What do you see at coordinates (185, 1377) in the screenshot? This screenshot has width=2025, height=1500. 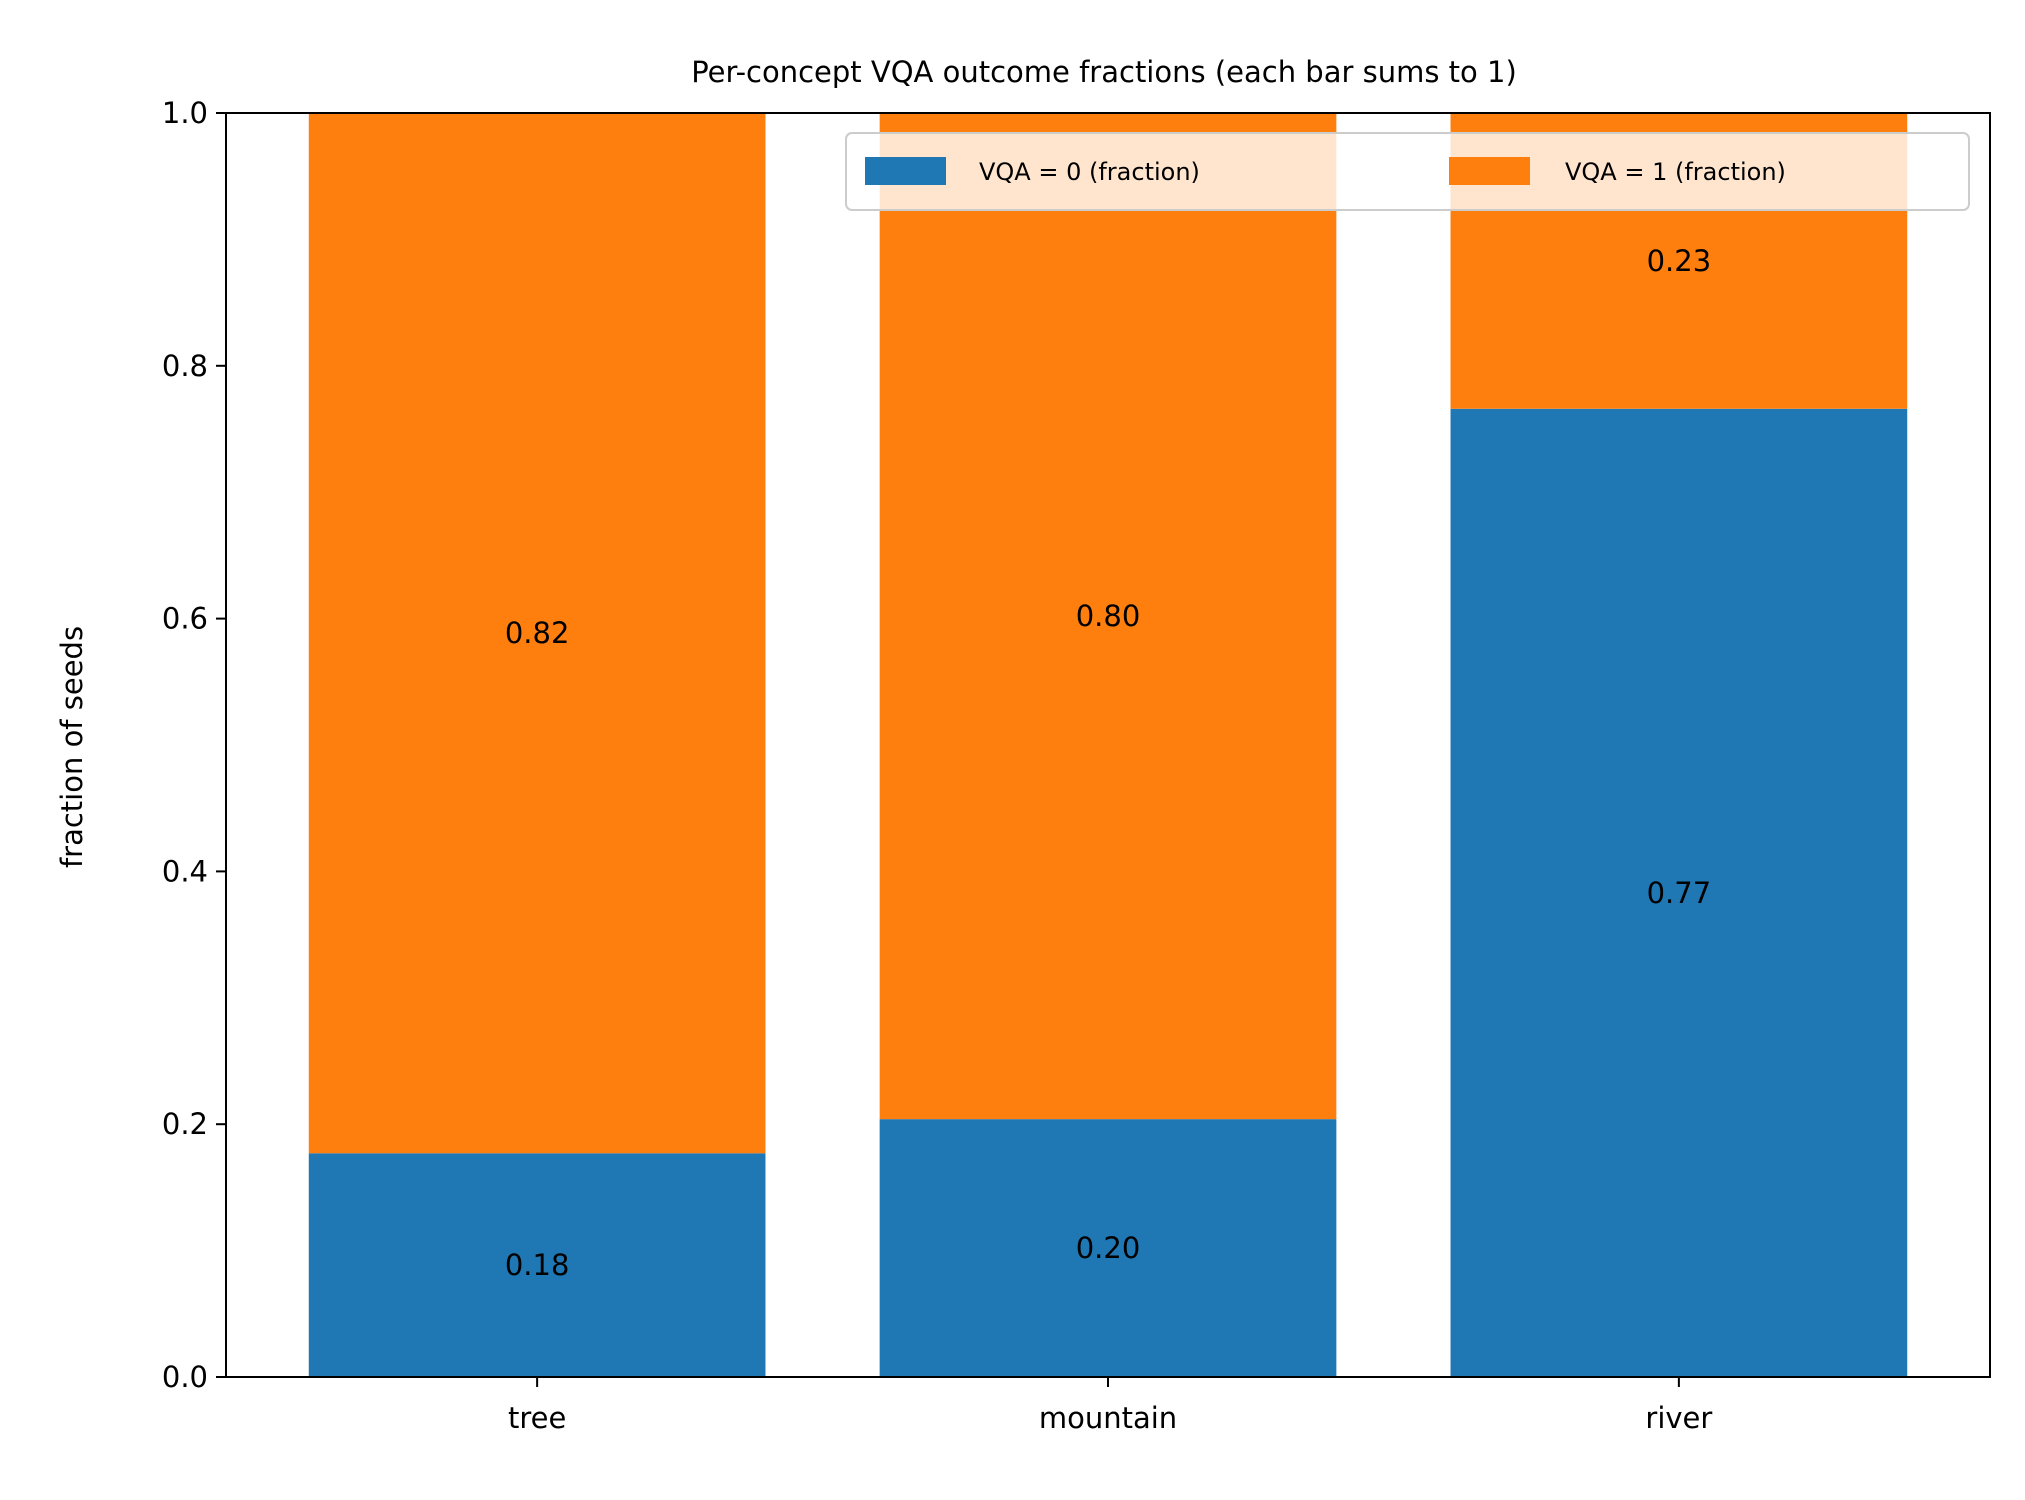 I see `y-tick-label: 0.0` at bounding box center [185, 1377].